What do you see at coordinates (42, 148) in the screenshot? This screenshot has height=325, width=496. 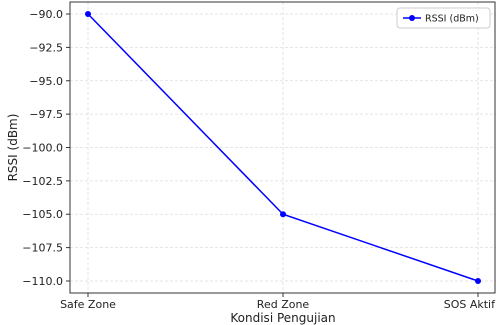 I see `y-tick-label: −100.0` at bounding box center [42, 148].